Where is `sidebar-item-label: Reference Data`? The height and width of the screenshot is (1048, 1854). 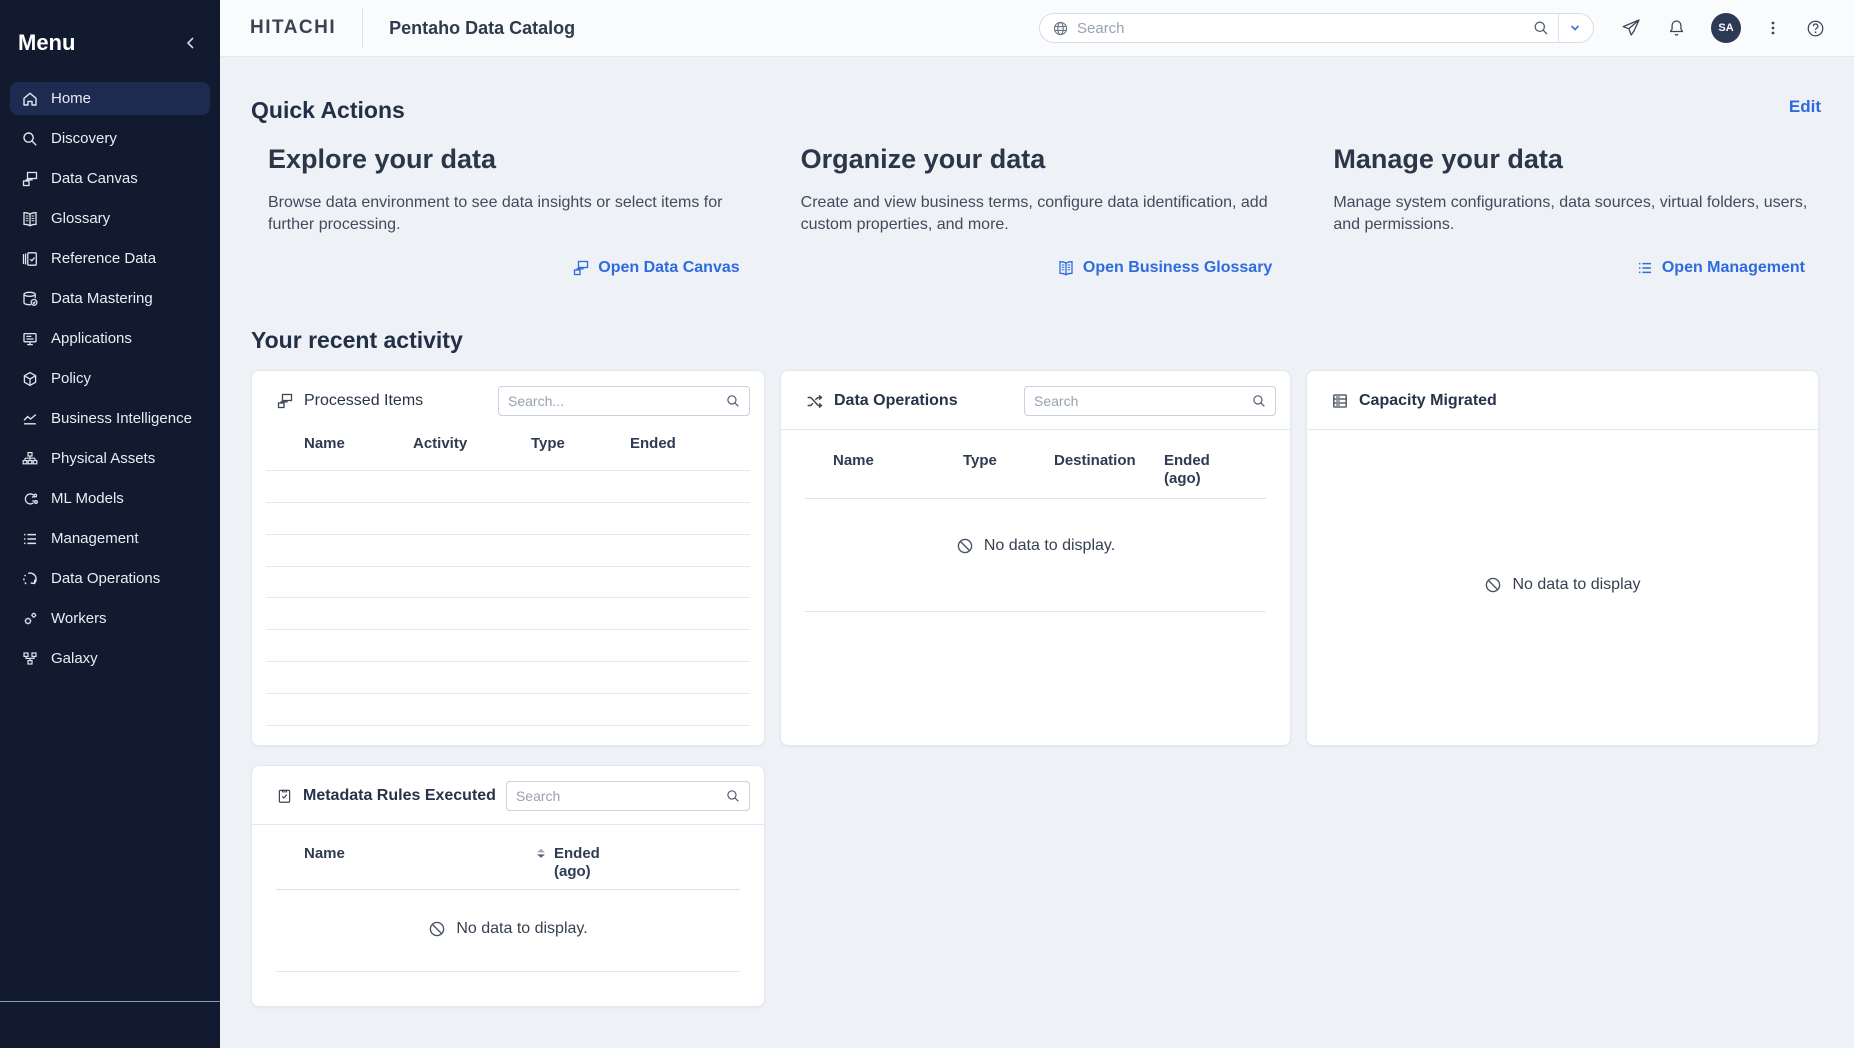 sidebar-item-label: Reference Data is located at coordinates (104, 258).